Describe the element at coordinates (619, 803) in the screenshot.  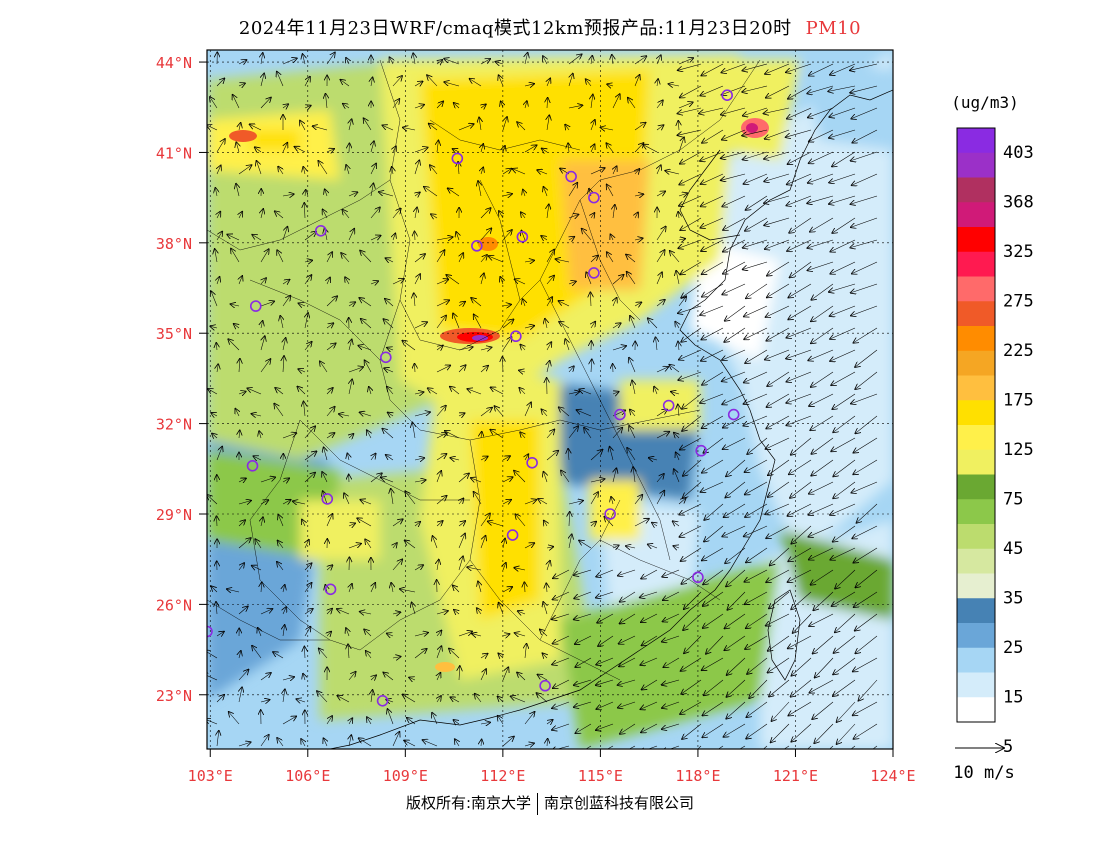
I see `copyright-right: 南京创蓝科技有限公司` at that location.